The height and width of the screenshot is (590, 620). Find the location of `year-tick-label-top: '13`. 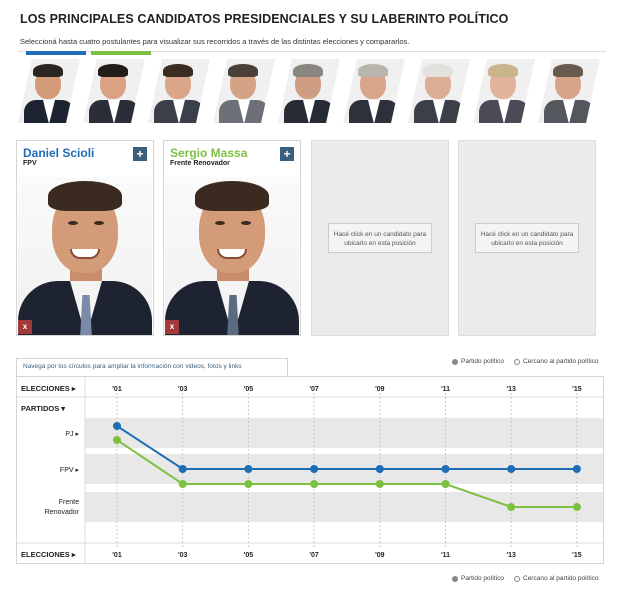

year-tick-label-top: '13 is located at coordinates (511, 389).